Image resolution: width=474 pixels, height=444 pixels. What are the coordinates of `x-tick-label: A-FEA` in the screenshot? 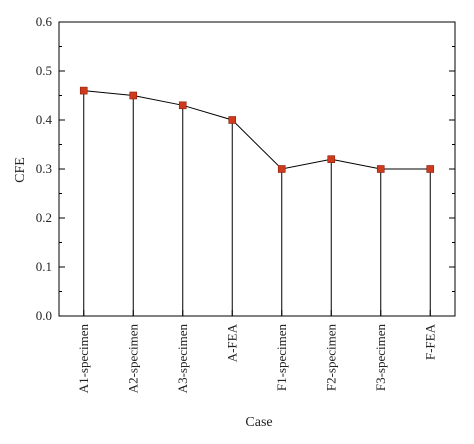 It's located at (231, 342).